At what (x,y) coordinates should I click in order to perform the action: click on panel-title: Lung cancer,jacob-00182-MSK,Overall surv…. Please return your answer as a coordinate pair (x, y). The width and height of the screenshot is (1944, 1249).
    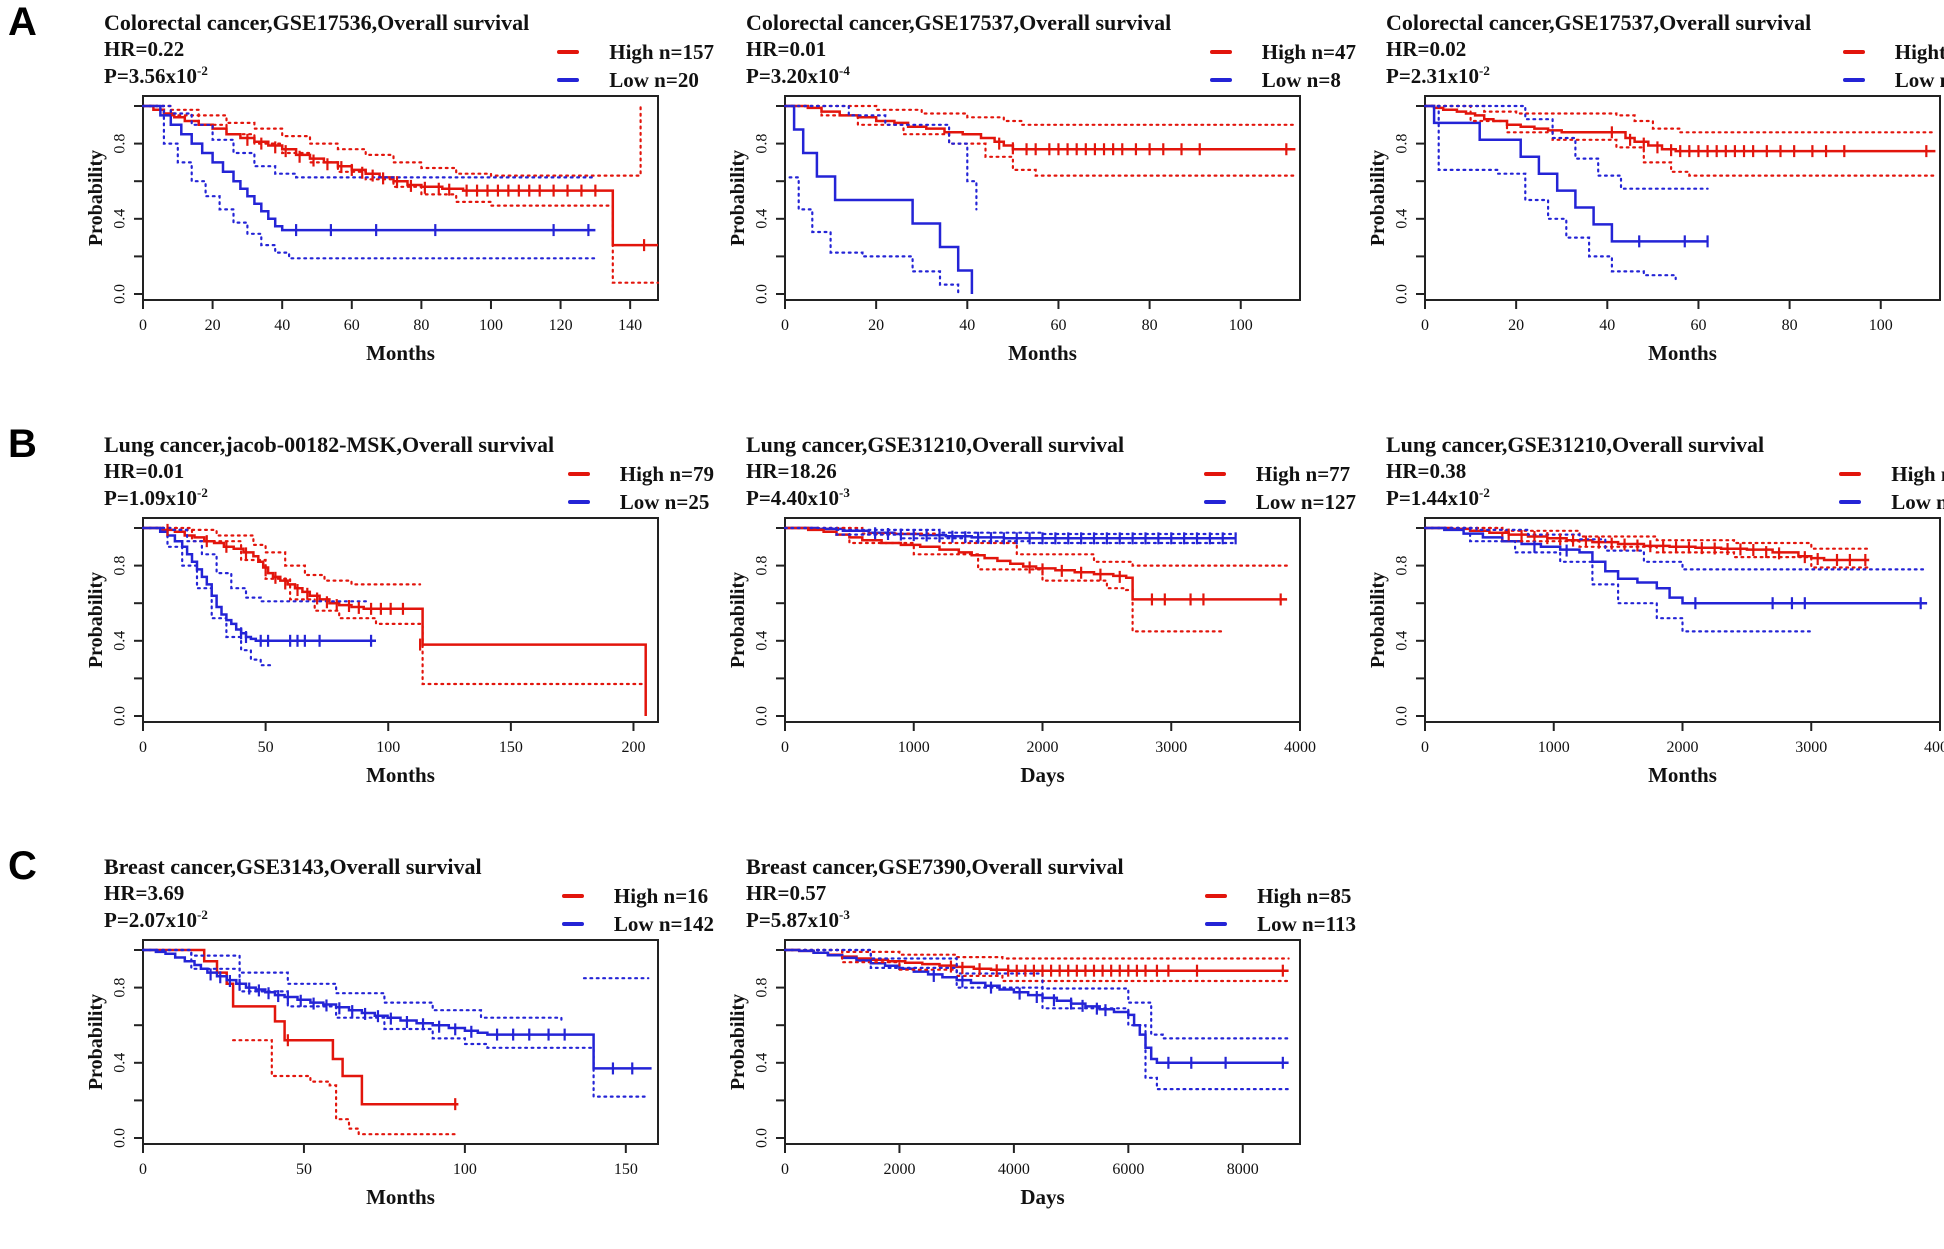
    Looking at the image, I should click on (329, 444).